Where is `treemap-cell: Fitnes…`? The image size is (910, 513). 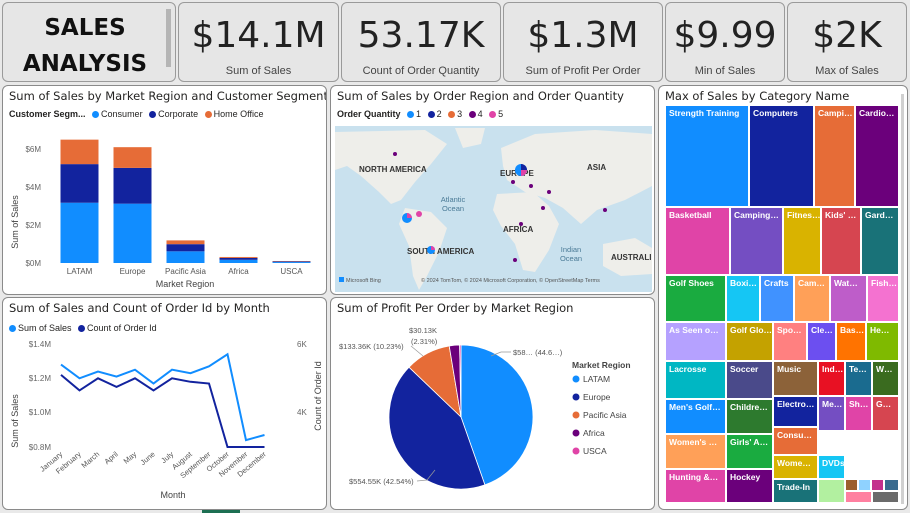
treemap-cell: Fitnes… is located at coordinates (802, 241).